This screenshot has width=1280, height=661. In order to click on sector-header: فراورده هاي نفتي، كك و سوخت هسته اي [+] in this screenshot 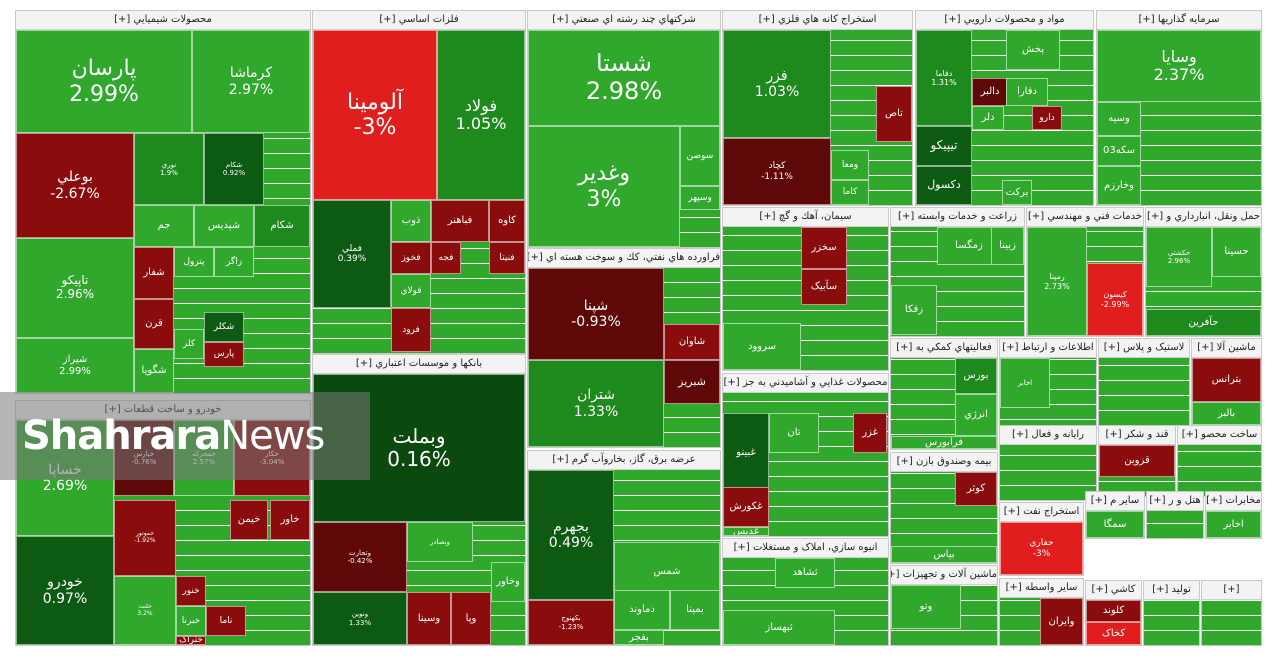, I will do `click(624, 258)`.